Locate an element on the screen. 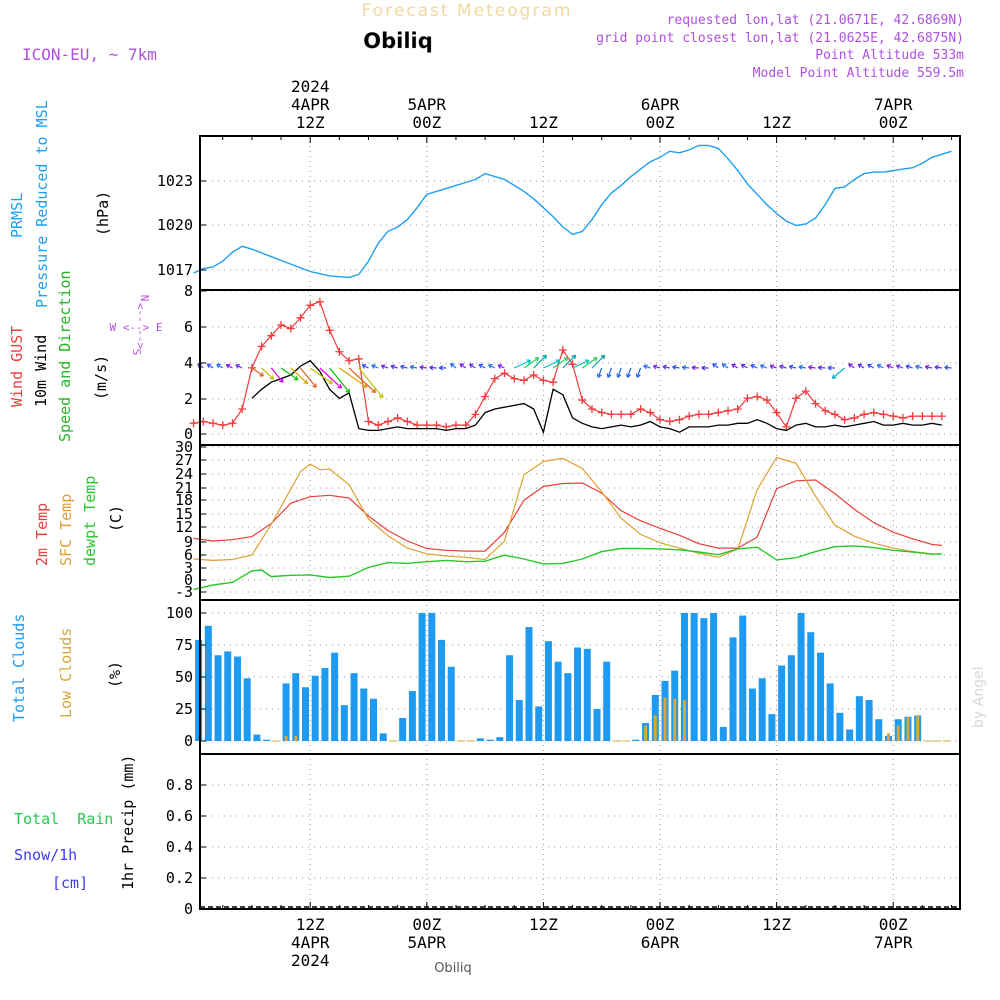 The width and height of the screenshot is (1000, 1000). y-tick-label-cloud: 25 is located at coordinates (184, 709).